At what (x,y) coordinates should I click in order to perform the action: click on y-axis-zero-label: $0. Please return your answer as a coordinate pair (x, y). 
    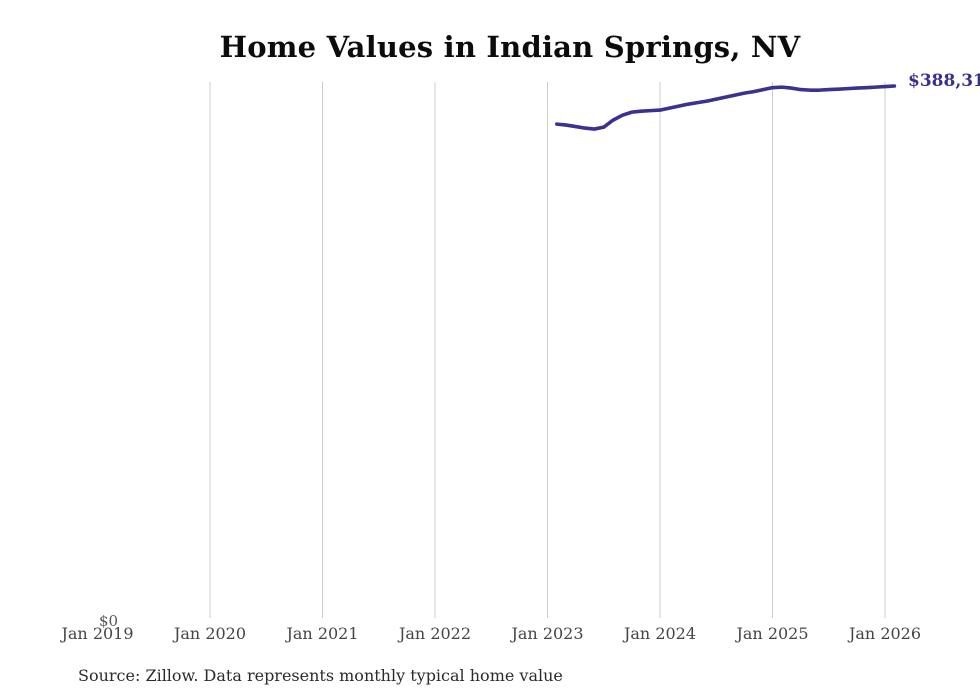
    Looking at the image, I should click on (109, 621).